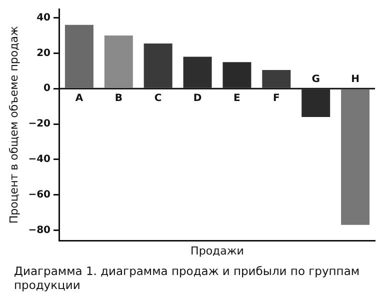 Image resolution: width=379 pixels, height=307 pixels. What do you see at coordinates (187, 277) in the screenshot?
I see `text: Диаграмма 1. диаграмма продаж и прибыли по группам продукции` at bounding box center [187, 277].